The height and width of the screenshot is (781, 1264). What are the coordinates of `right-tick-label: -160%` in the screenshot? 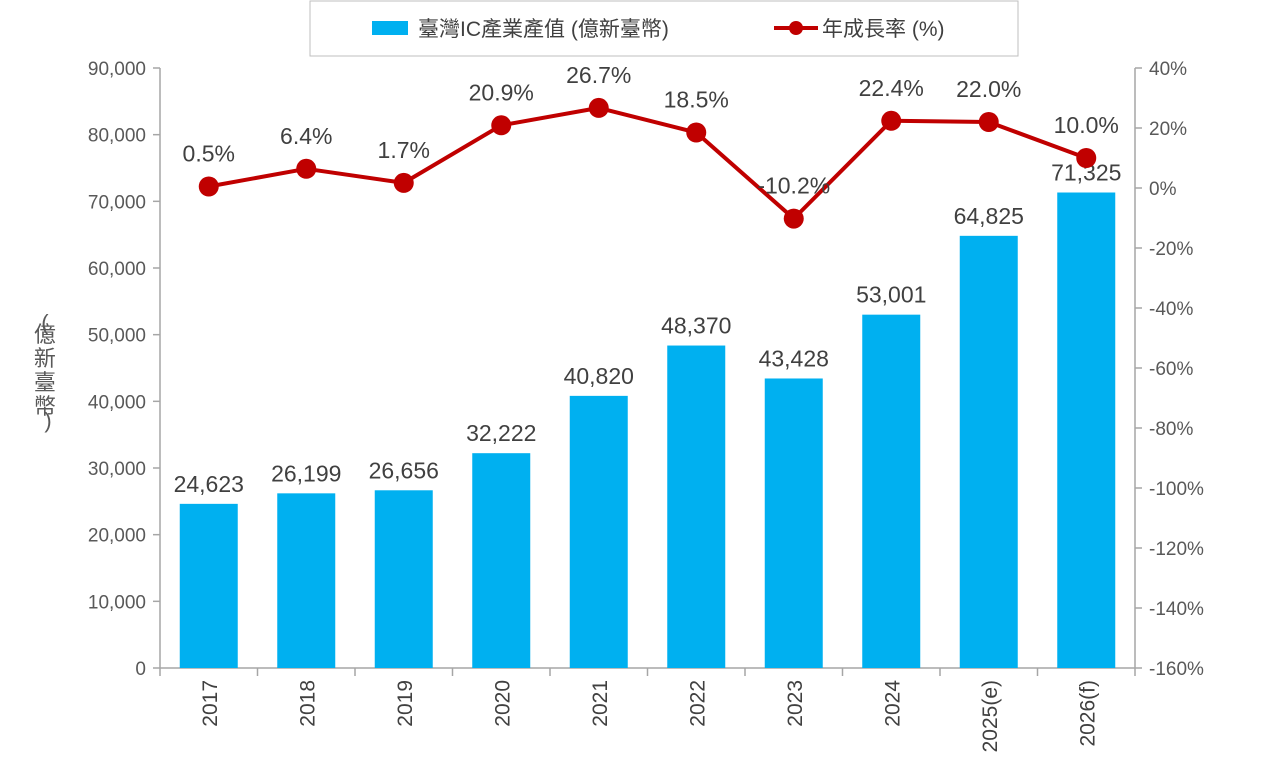 It's located at (1176, 669).